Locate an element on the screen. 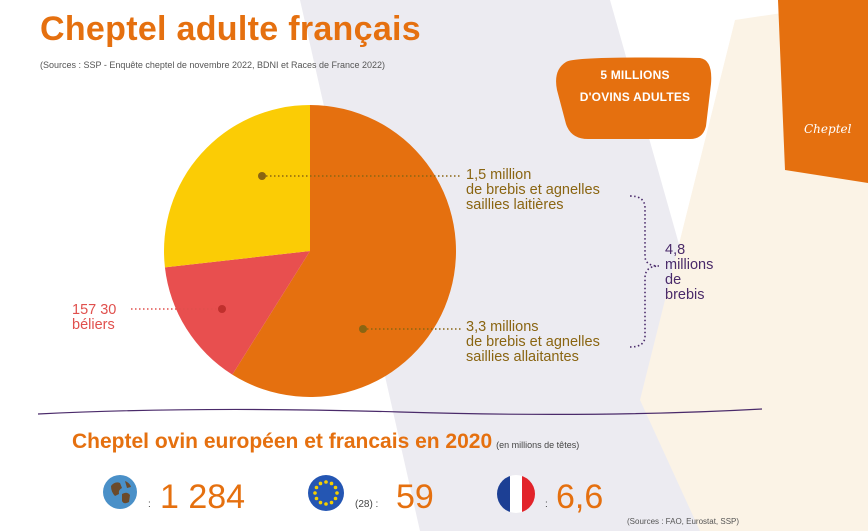  label-line: 3,3 millions is located at coordinates (502, 327).